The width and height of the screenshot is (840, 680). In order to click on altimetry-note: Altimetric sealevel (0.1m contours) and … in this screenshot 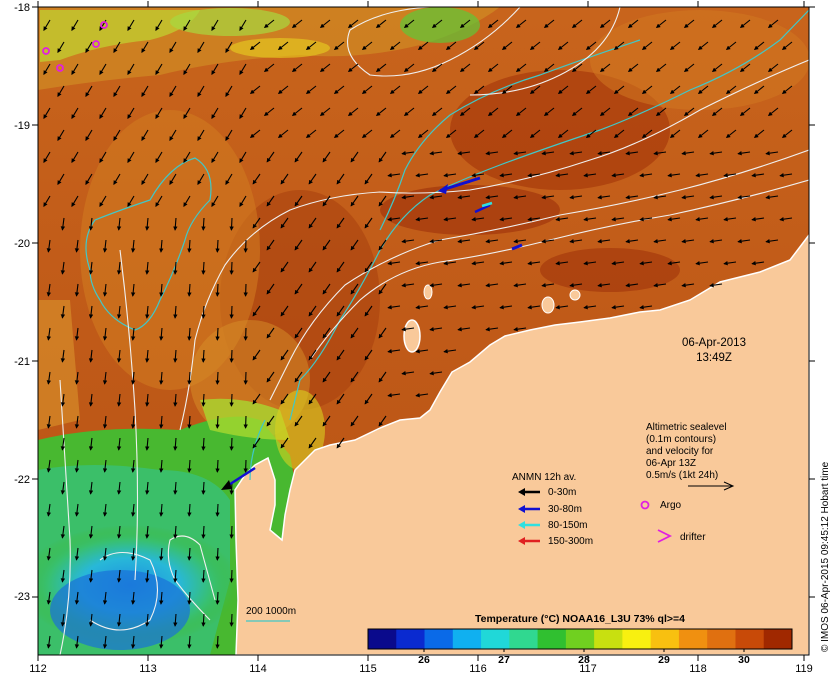, I will do `click(690, 456)`.